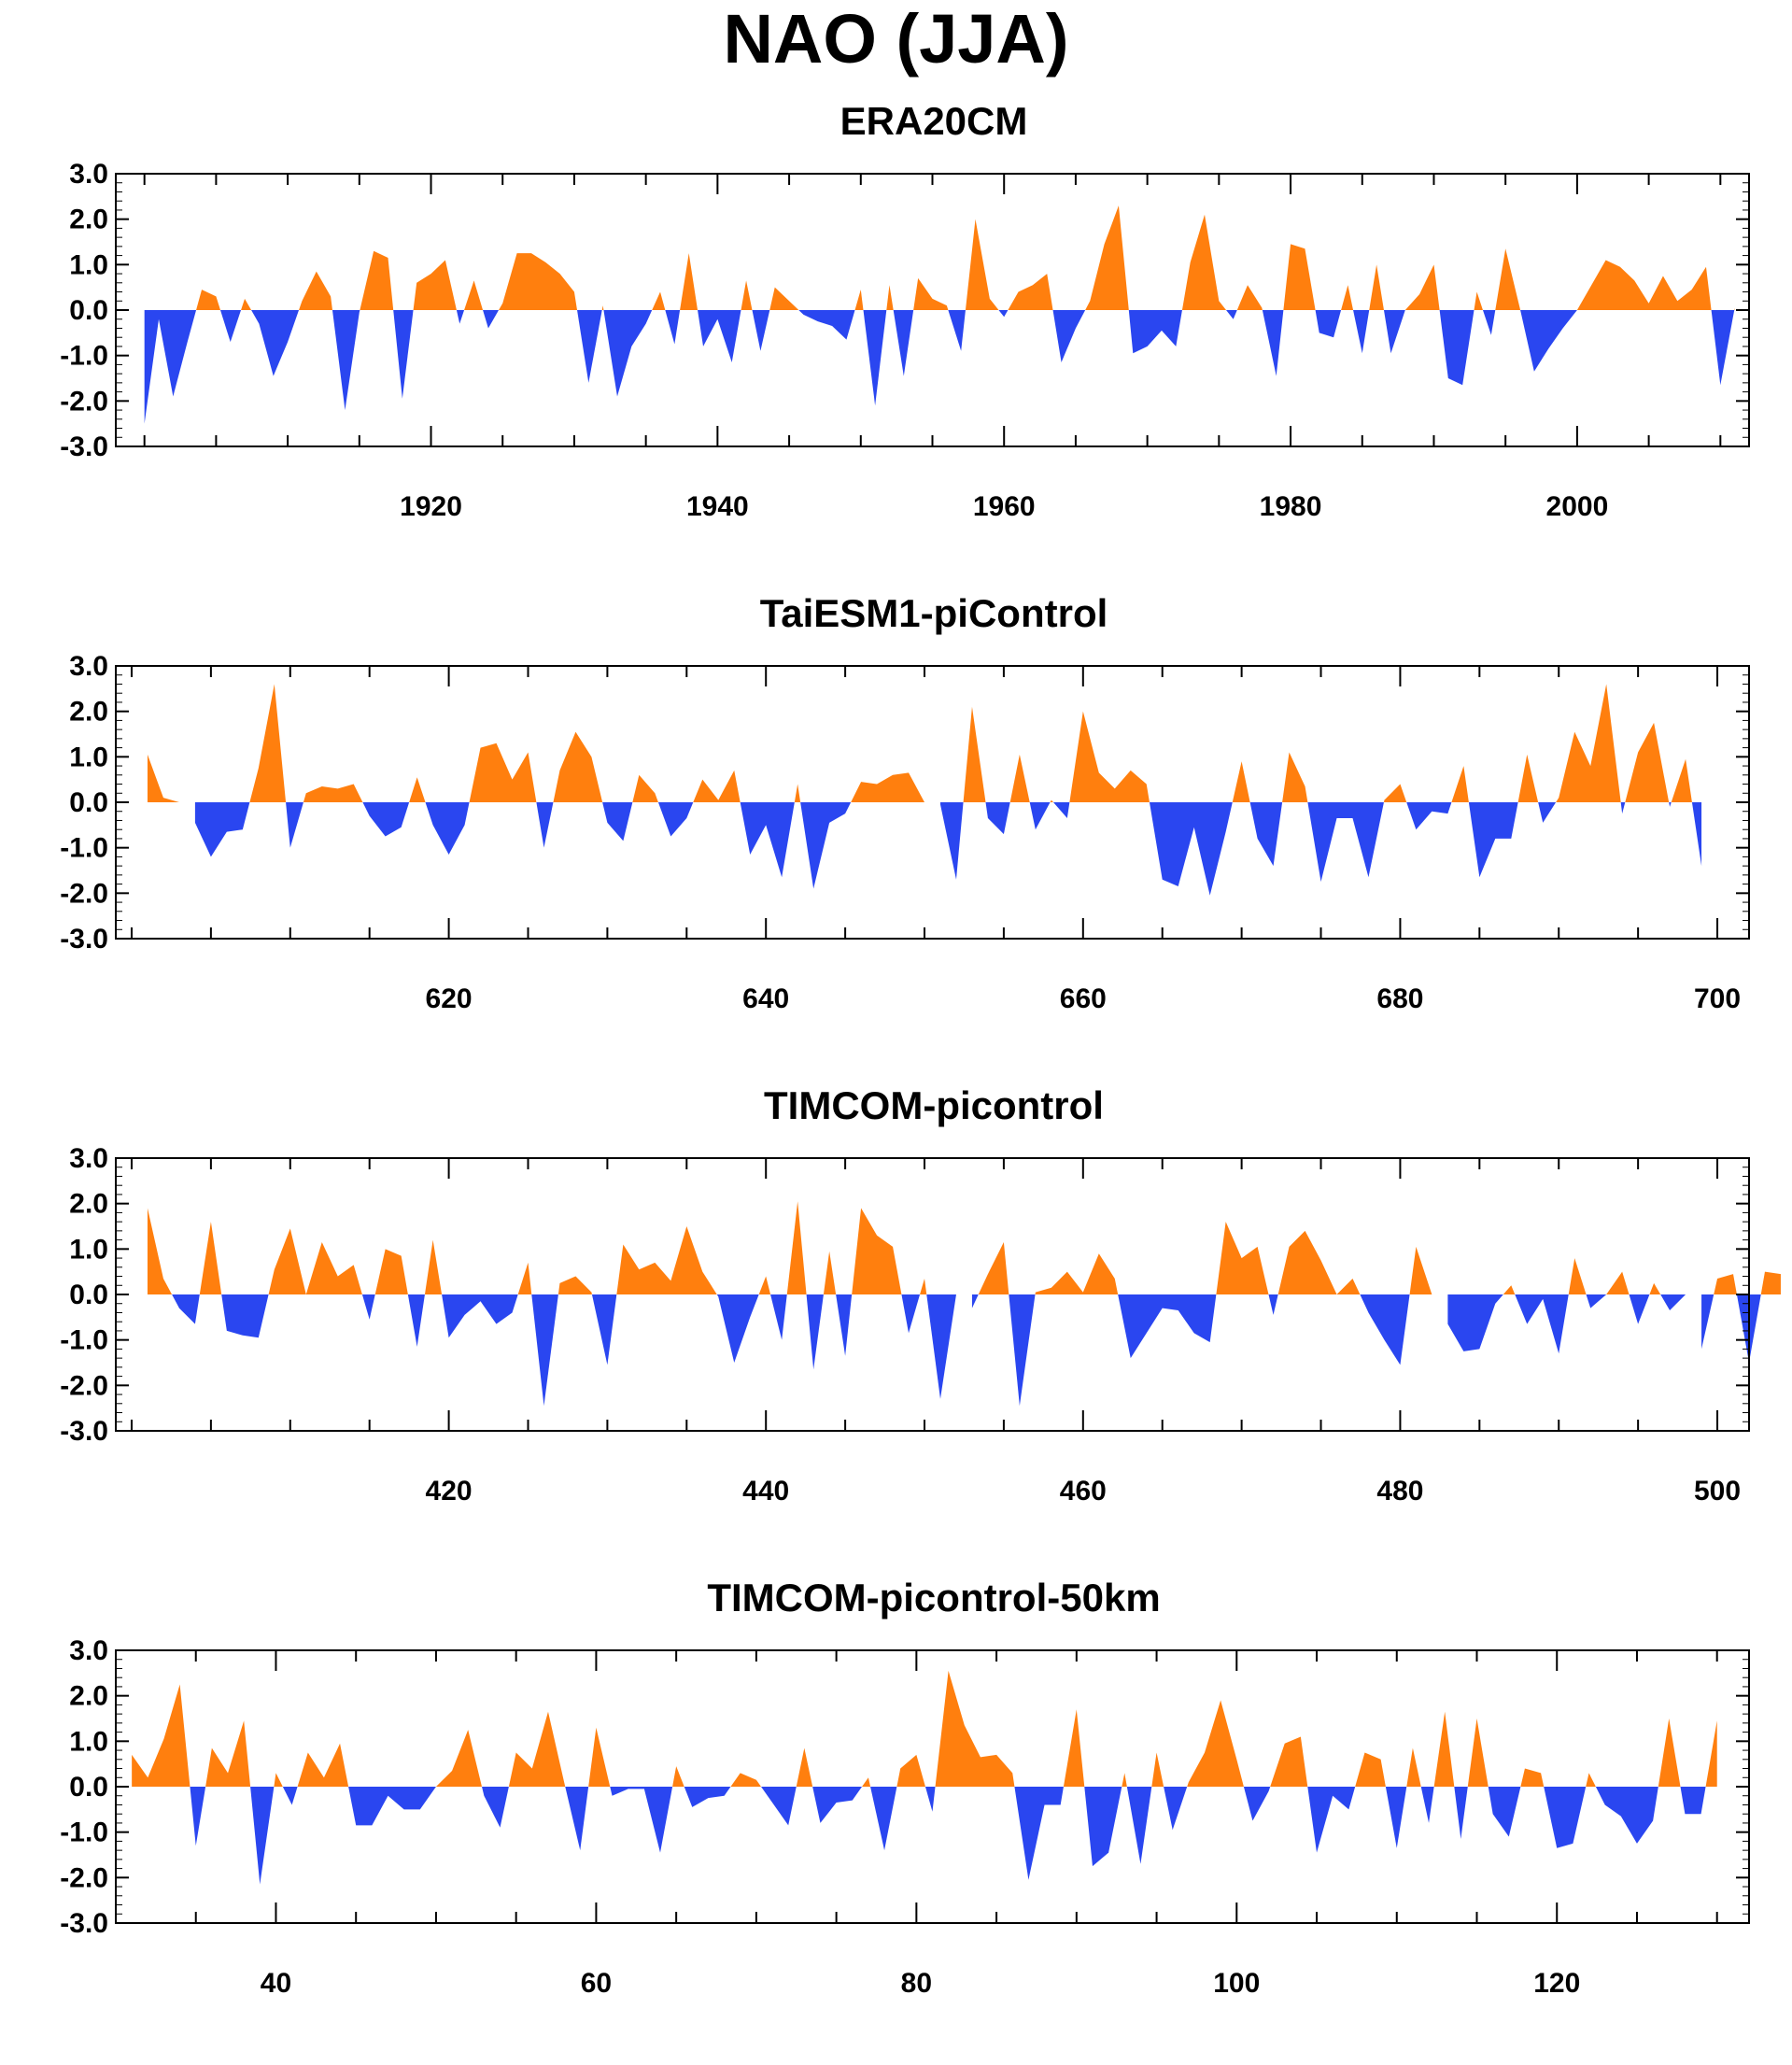 The height and width of the screenshot is (2065, 1792). What do you see at coordinates (449, 999) in the screenshot?
I see `x-tick-label: 620` at bounding box center [449, 999].